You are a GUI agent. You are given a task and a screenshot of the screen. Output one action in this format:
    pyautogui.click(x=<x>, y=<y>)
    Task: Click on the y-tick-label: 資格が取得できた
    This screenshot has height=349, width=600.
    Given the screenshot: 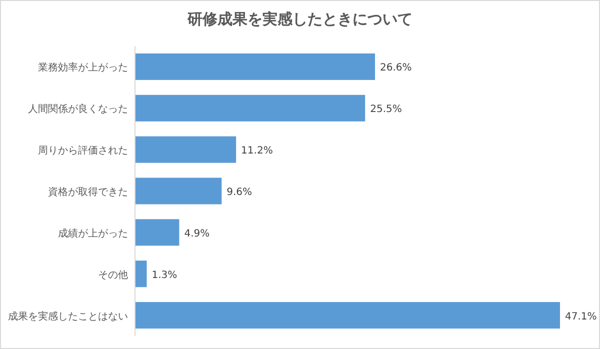 What is the action you would take?
    pyautogui.click(x=88, y=192)
    